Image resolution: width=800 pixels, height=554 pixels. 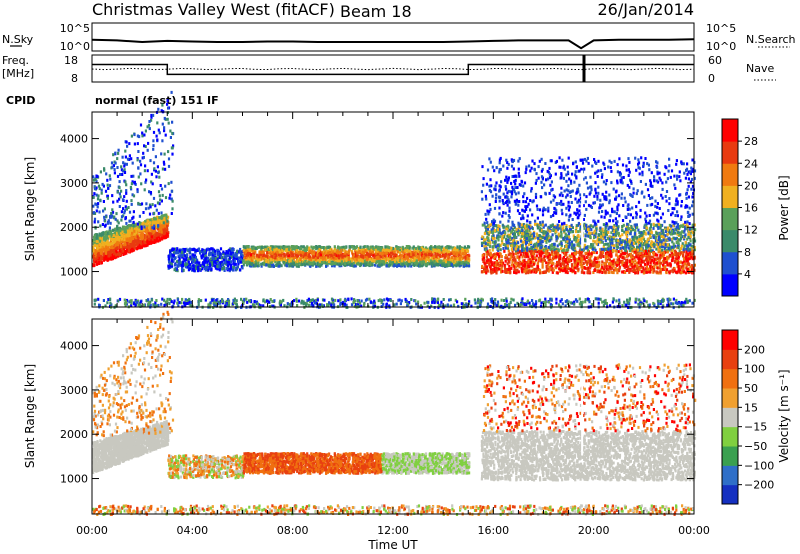 What do you see at coordinates (393, 69) in the screenshot?
I see `frequency-line` at bounding box center [393, 69].